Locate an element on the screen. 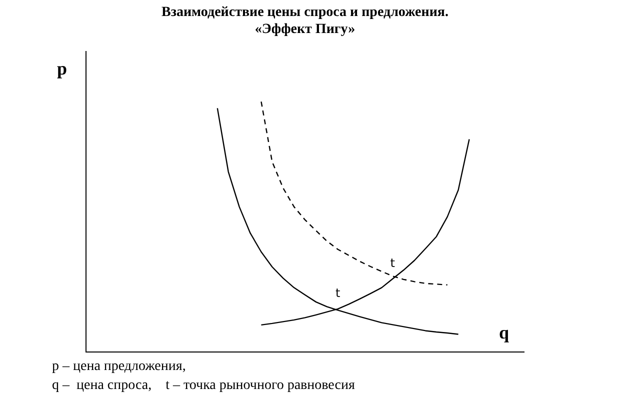 This screenshot has width=624, height=397. x-axis-title: q is located at coordinates (504, 332).